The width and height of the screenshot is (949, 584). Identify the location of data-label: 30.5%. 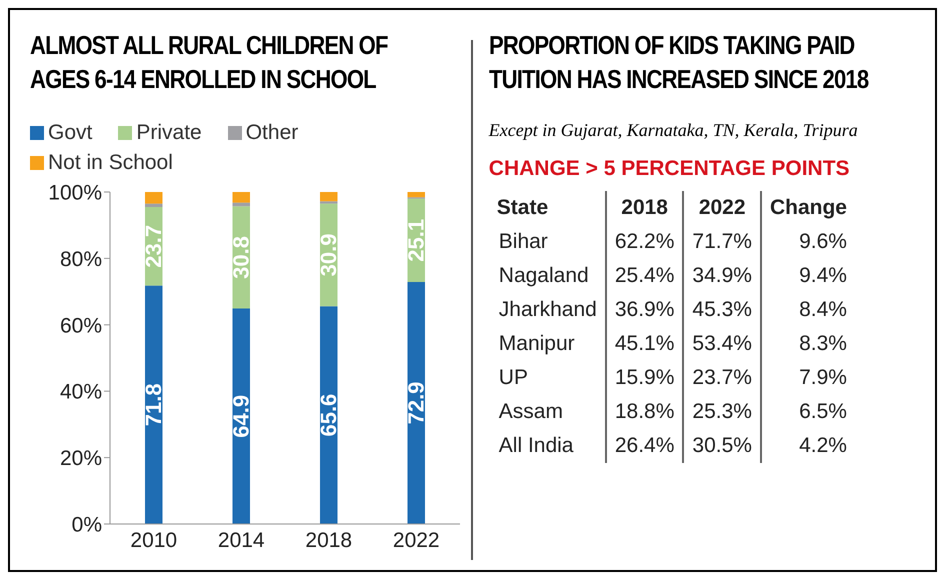
(722, 446).